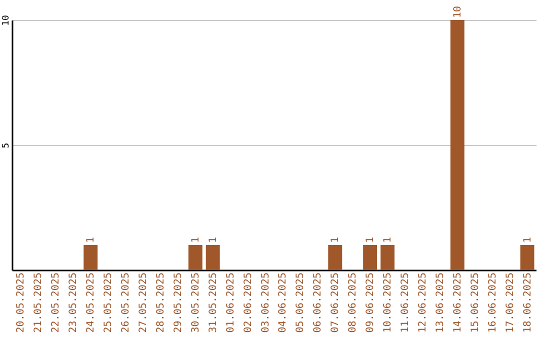 This screenshot has width=540, height=340. What do you see at coordinates (458, 302) in the screenshot?
I see `x-tick-label: 14.06.2025` at bounding box center [458, 302].